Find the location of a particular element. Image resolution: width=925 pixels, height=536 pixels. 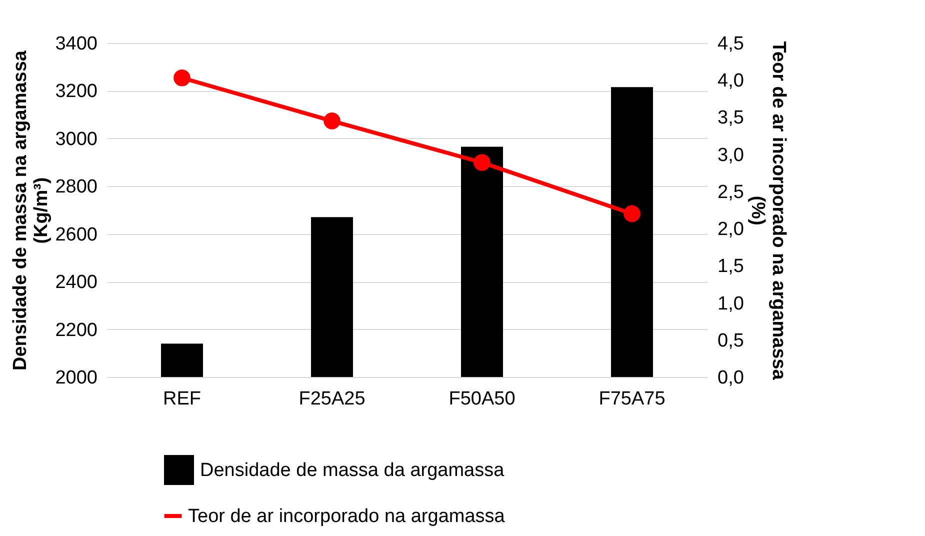

y2-axis-title: Teor de ar incorporado na argamassa (%) is located at coordinates (767, 210).